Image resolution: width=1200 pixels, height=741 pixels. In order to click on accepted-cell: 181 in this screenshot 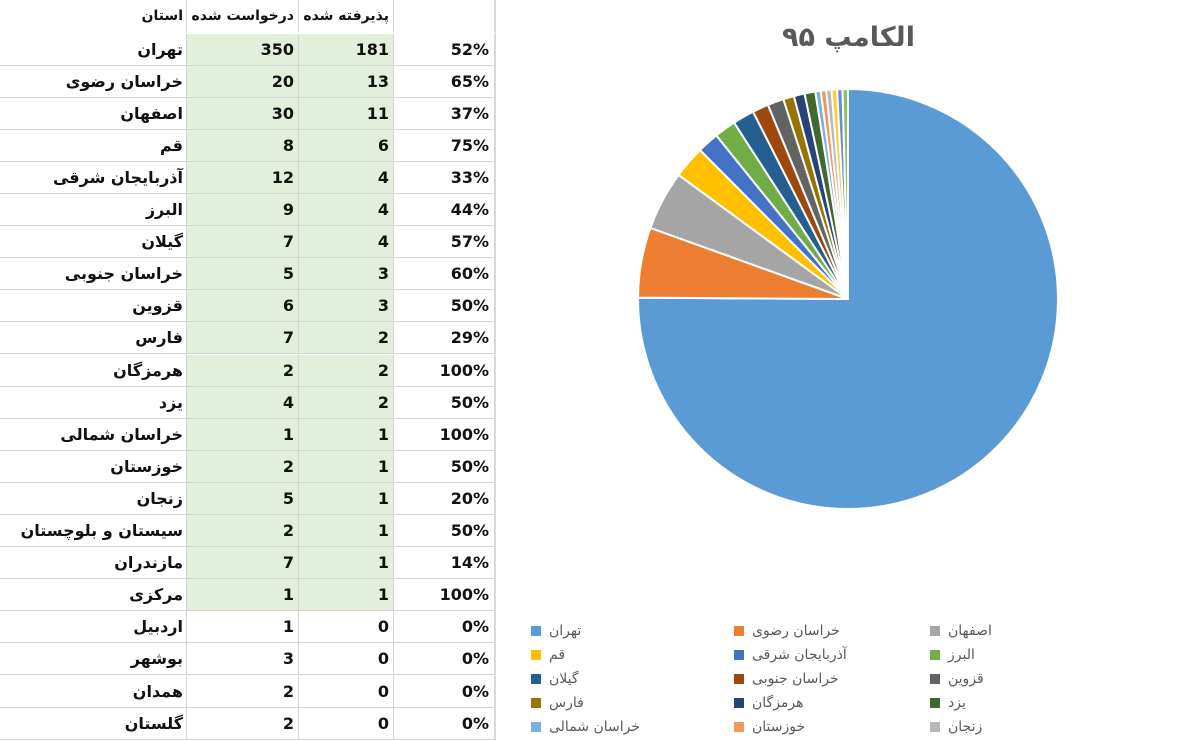, I will do `click(346, 49)`.